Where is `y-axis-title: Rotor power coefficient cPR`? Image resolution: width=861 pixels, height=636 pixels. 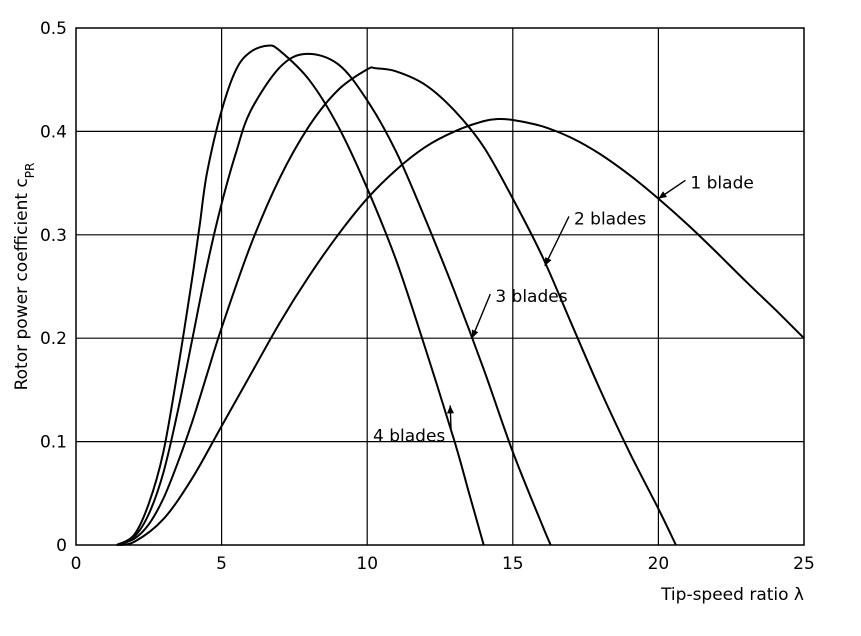
y-axis-title: Rotor power coefficient cPR is located at coordinates (24, 277).